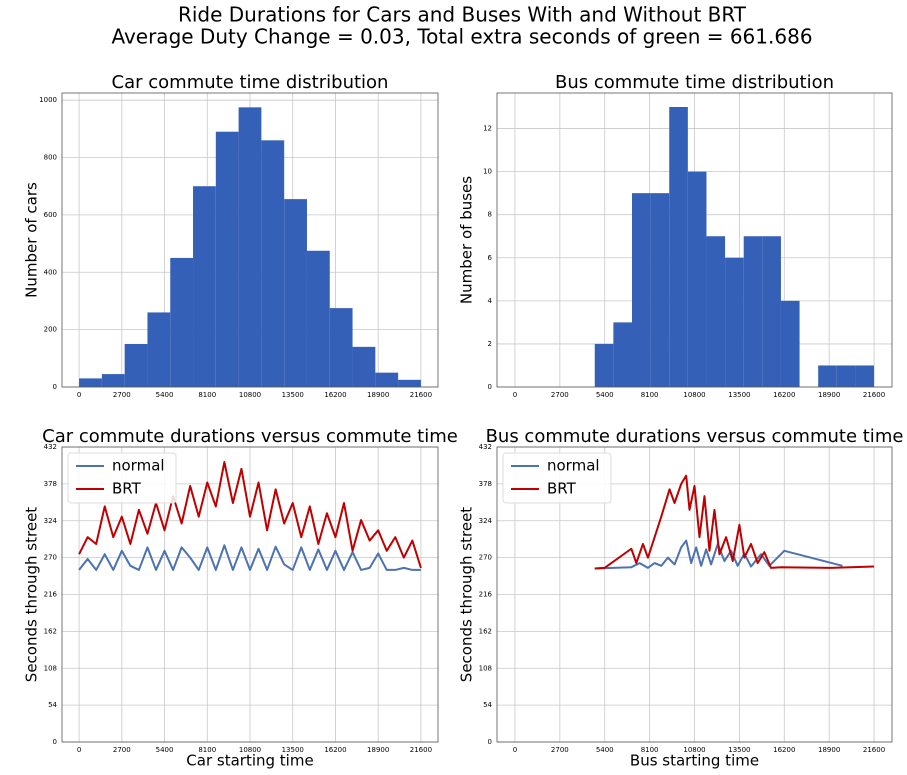 The image size is (907, 775). What do you see at coordinates (32, 240) in the screenshot?
I see `y-axis-label: Number of cars` at bounding box center [32, 240].